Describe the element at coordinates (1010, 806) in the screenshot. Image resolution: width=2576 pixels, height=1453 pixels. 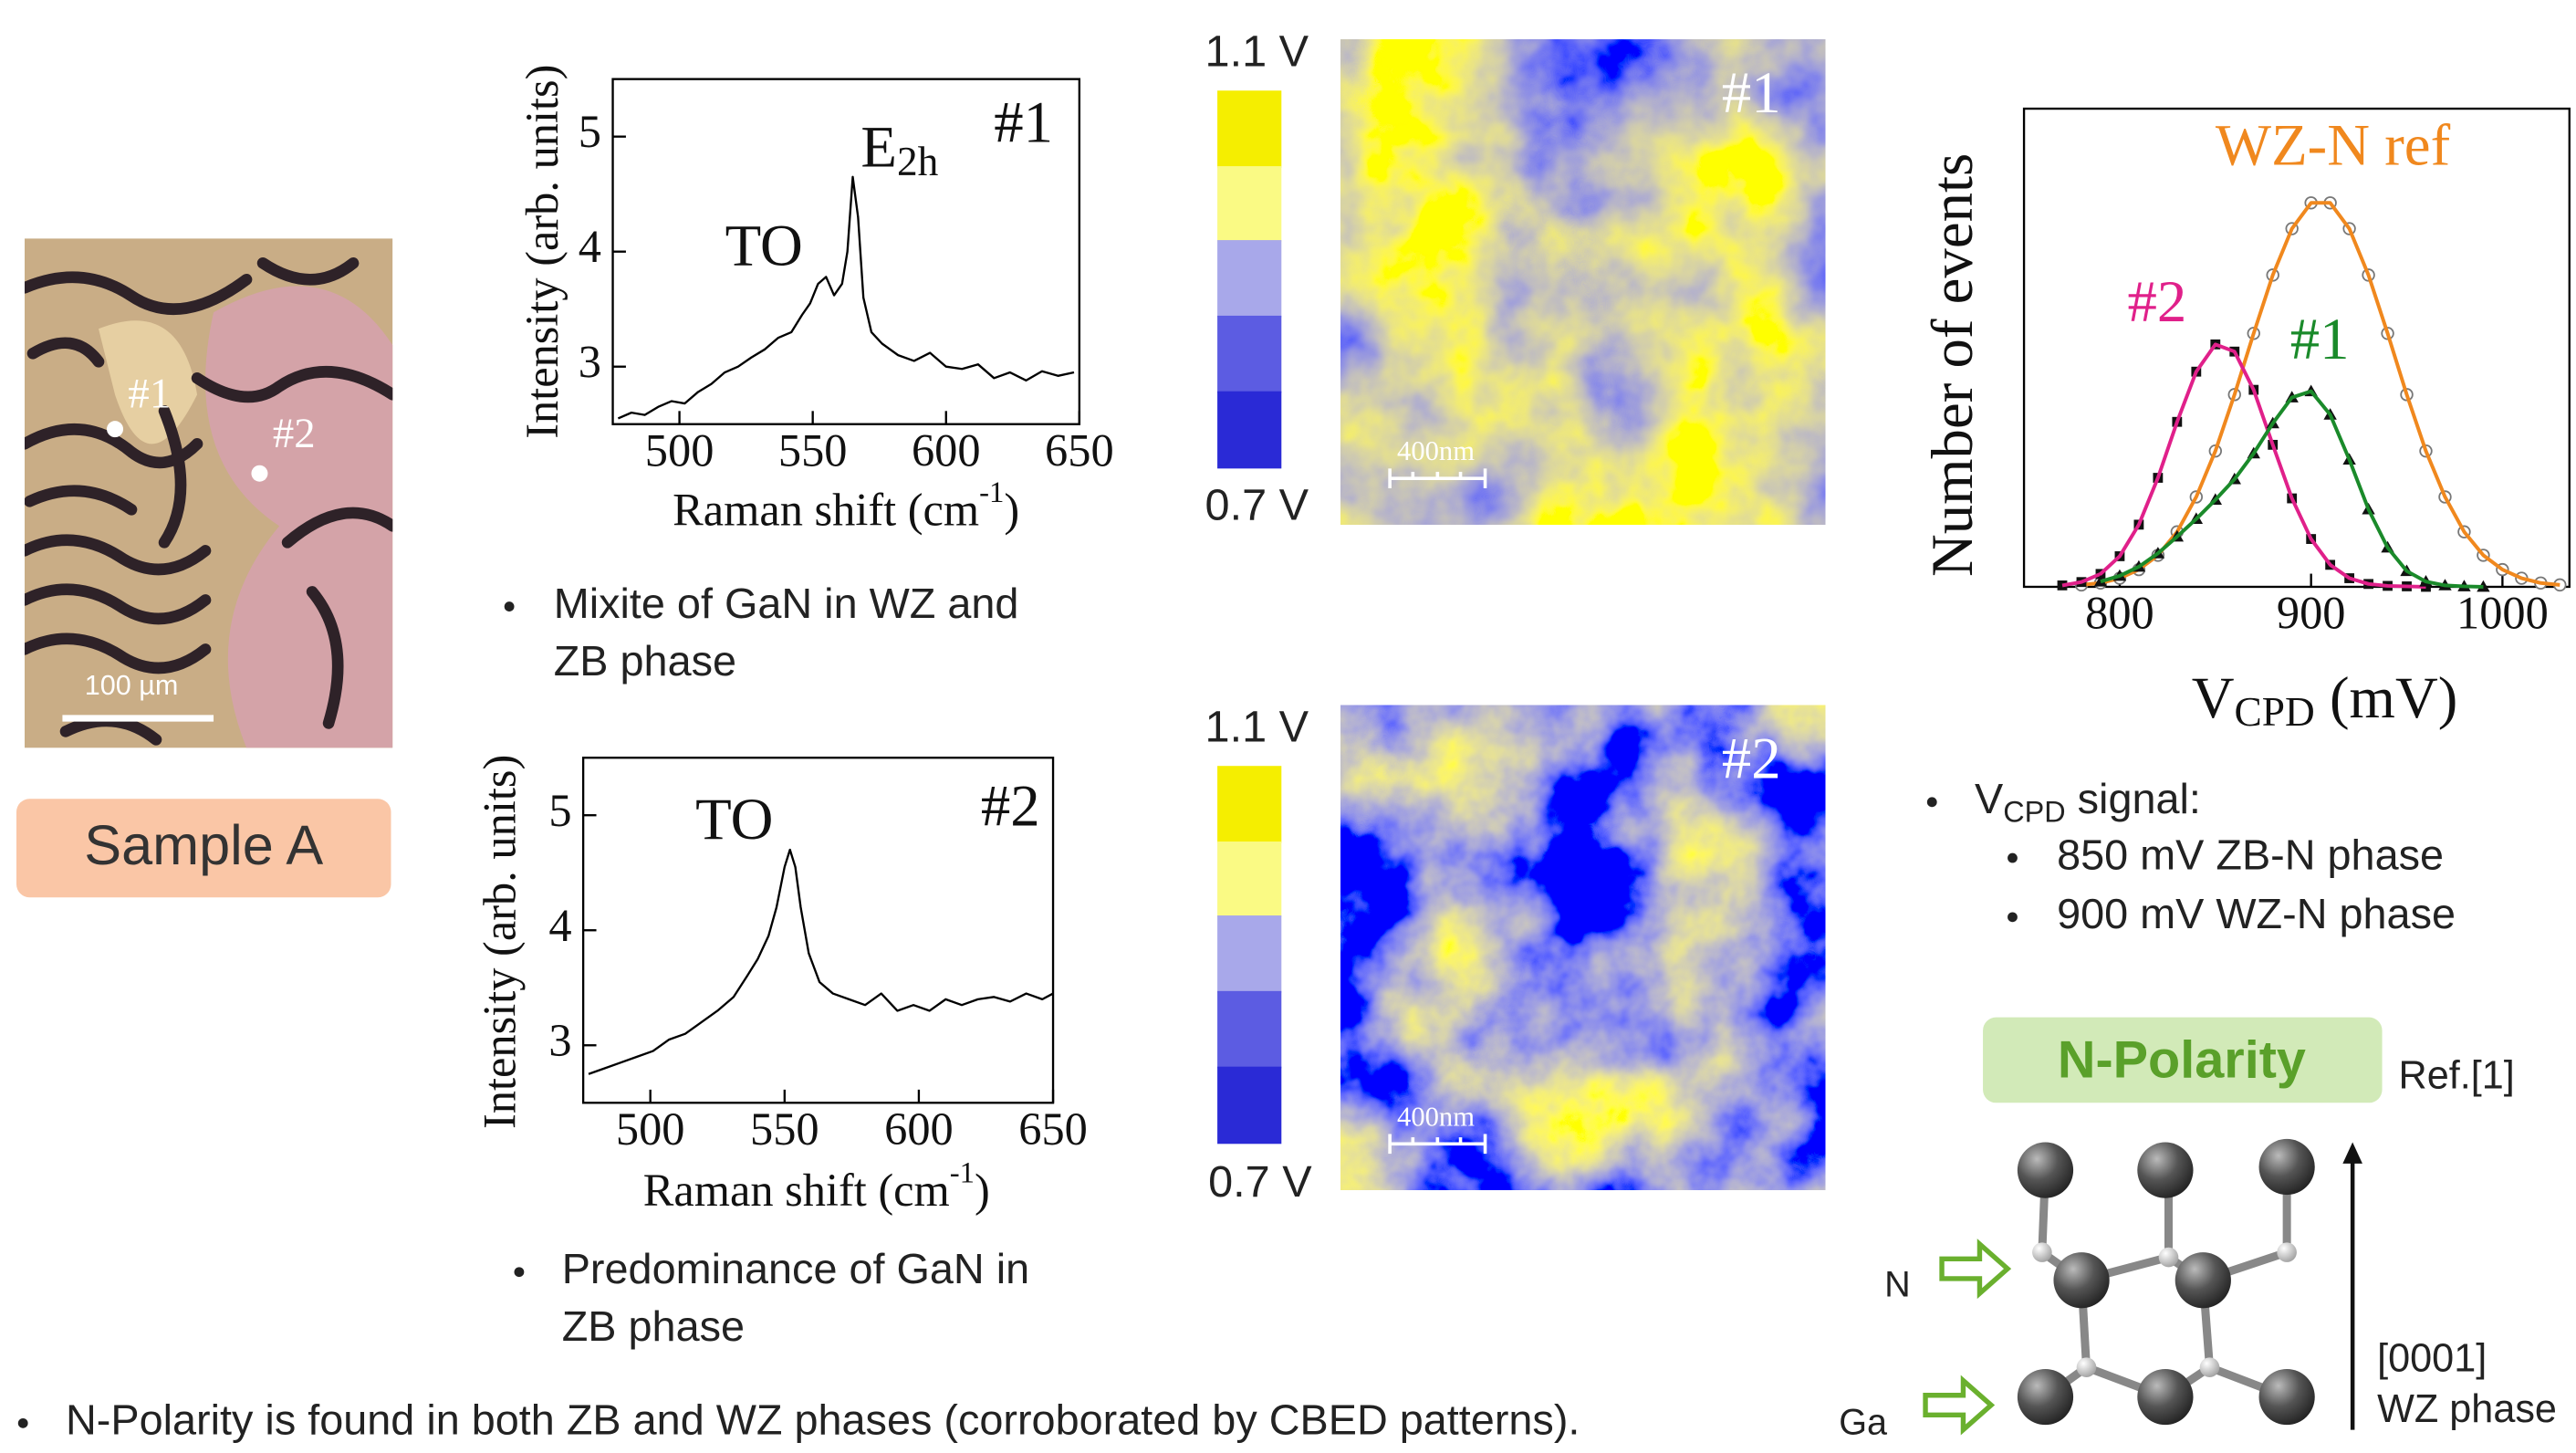
I see `chart-title: #2` at that location.